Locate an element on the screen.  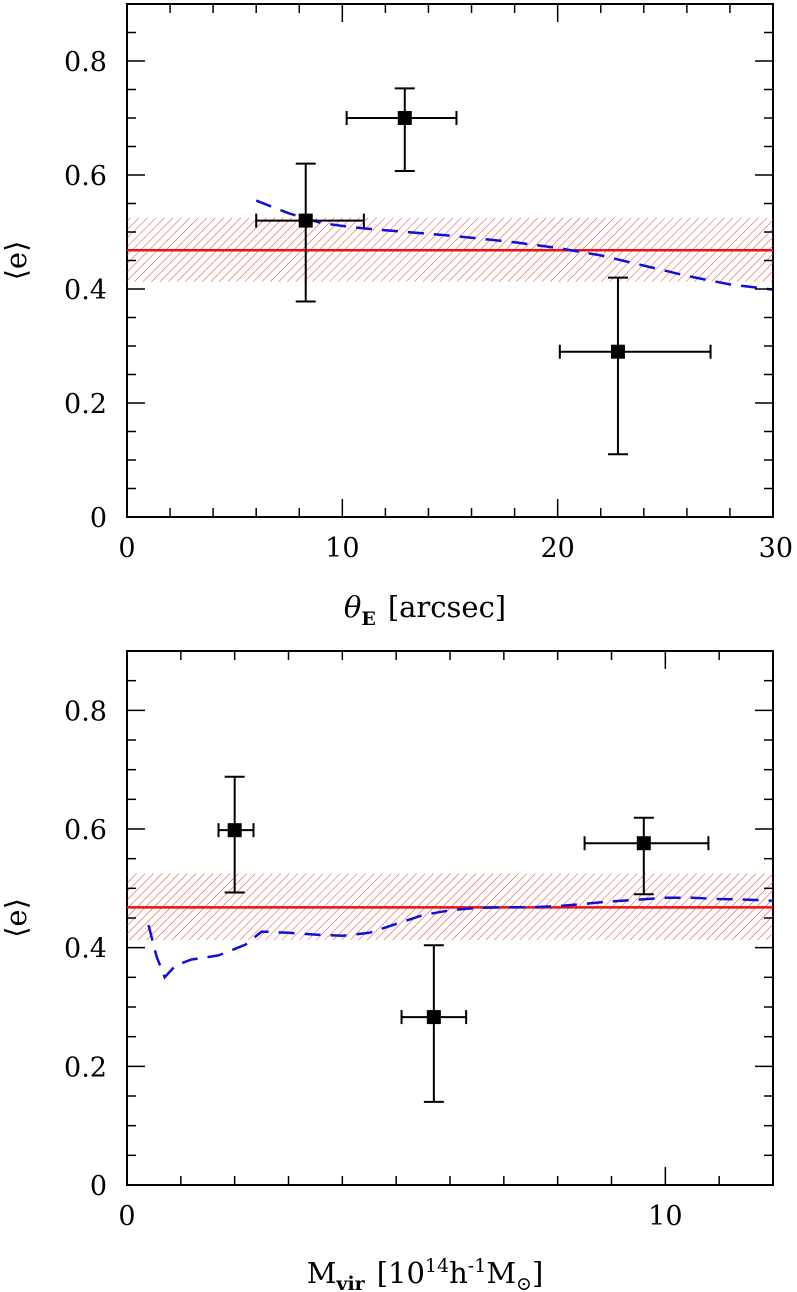
x-axis-label-top-sub: E is located at coordinates (368, 619).